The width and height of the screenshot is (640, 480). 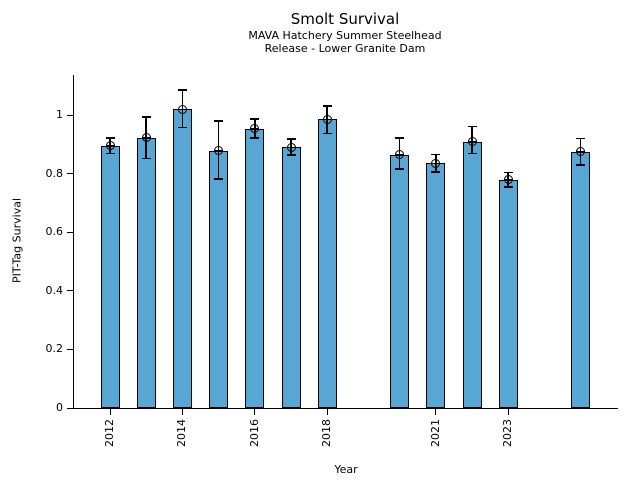 What do you see at coordinates (581, 152) in the screenshot?
I see `data-marker-2025` at bounding box center [581, 152].